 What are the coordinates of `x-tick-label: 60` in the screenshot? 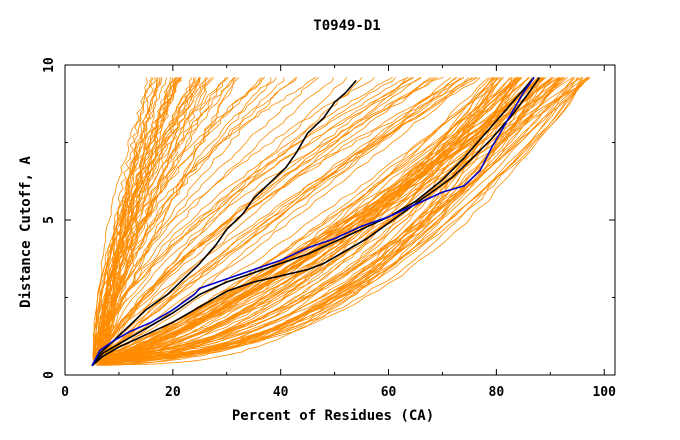 It's located at (389, 392).